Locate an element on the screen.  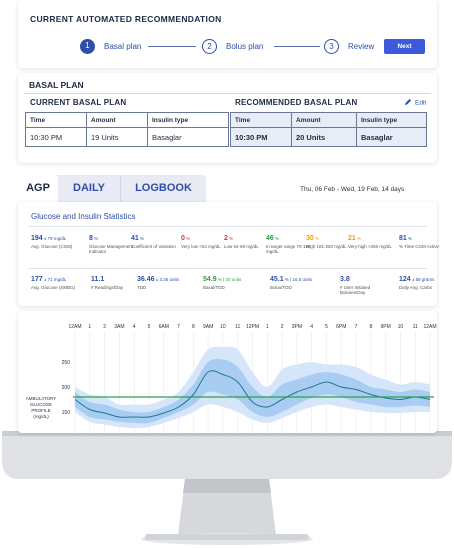
stat-desc: Avg. Glucose (CGM) is located at coordinates (52, 246).